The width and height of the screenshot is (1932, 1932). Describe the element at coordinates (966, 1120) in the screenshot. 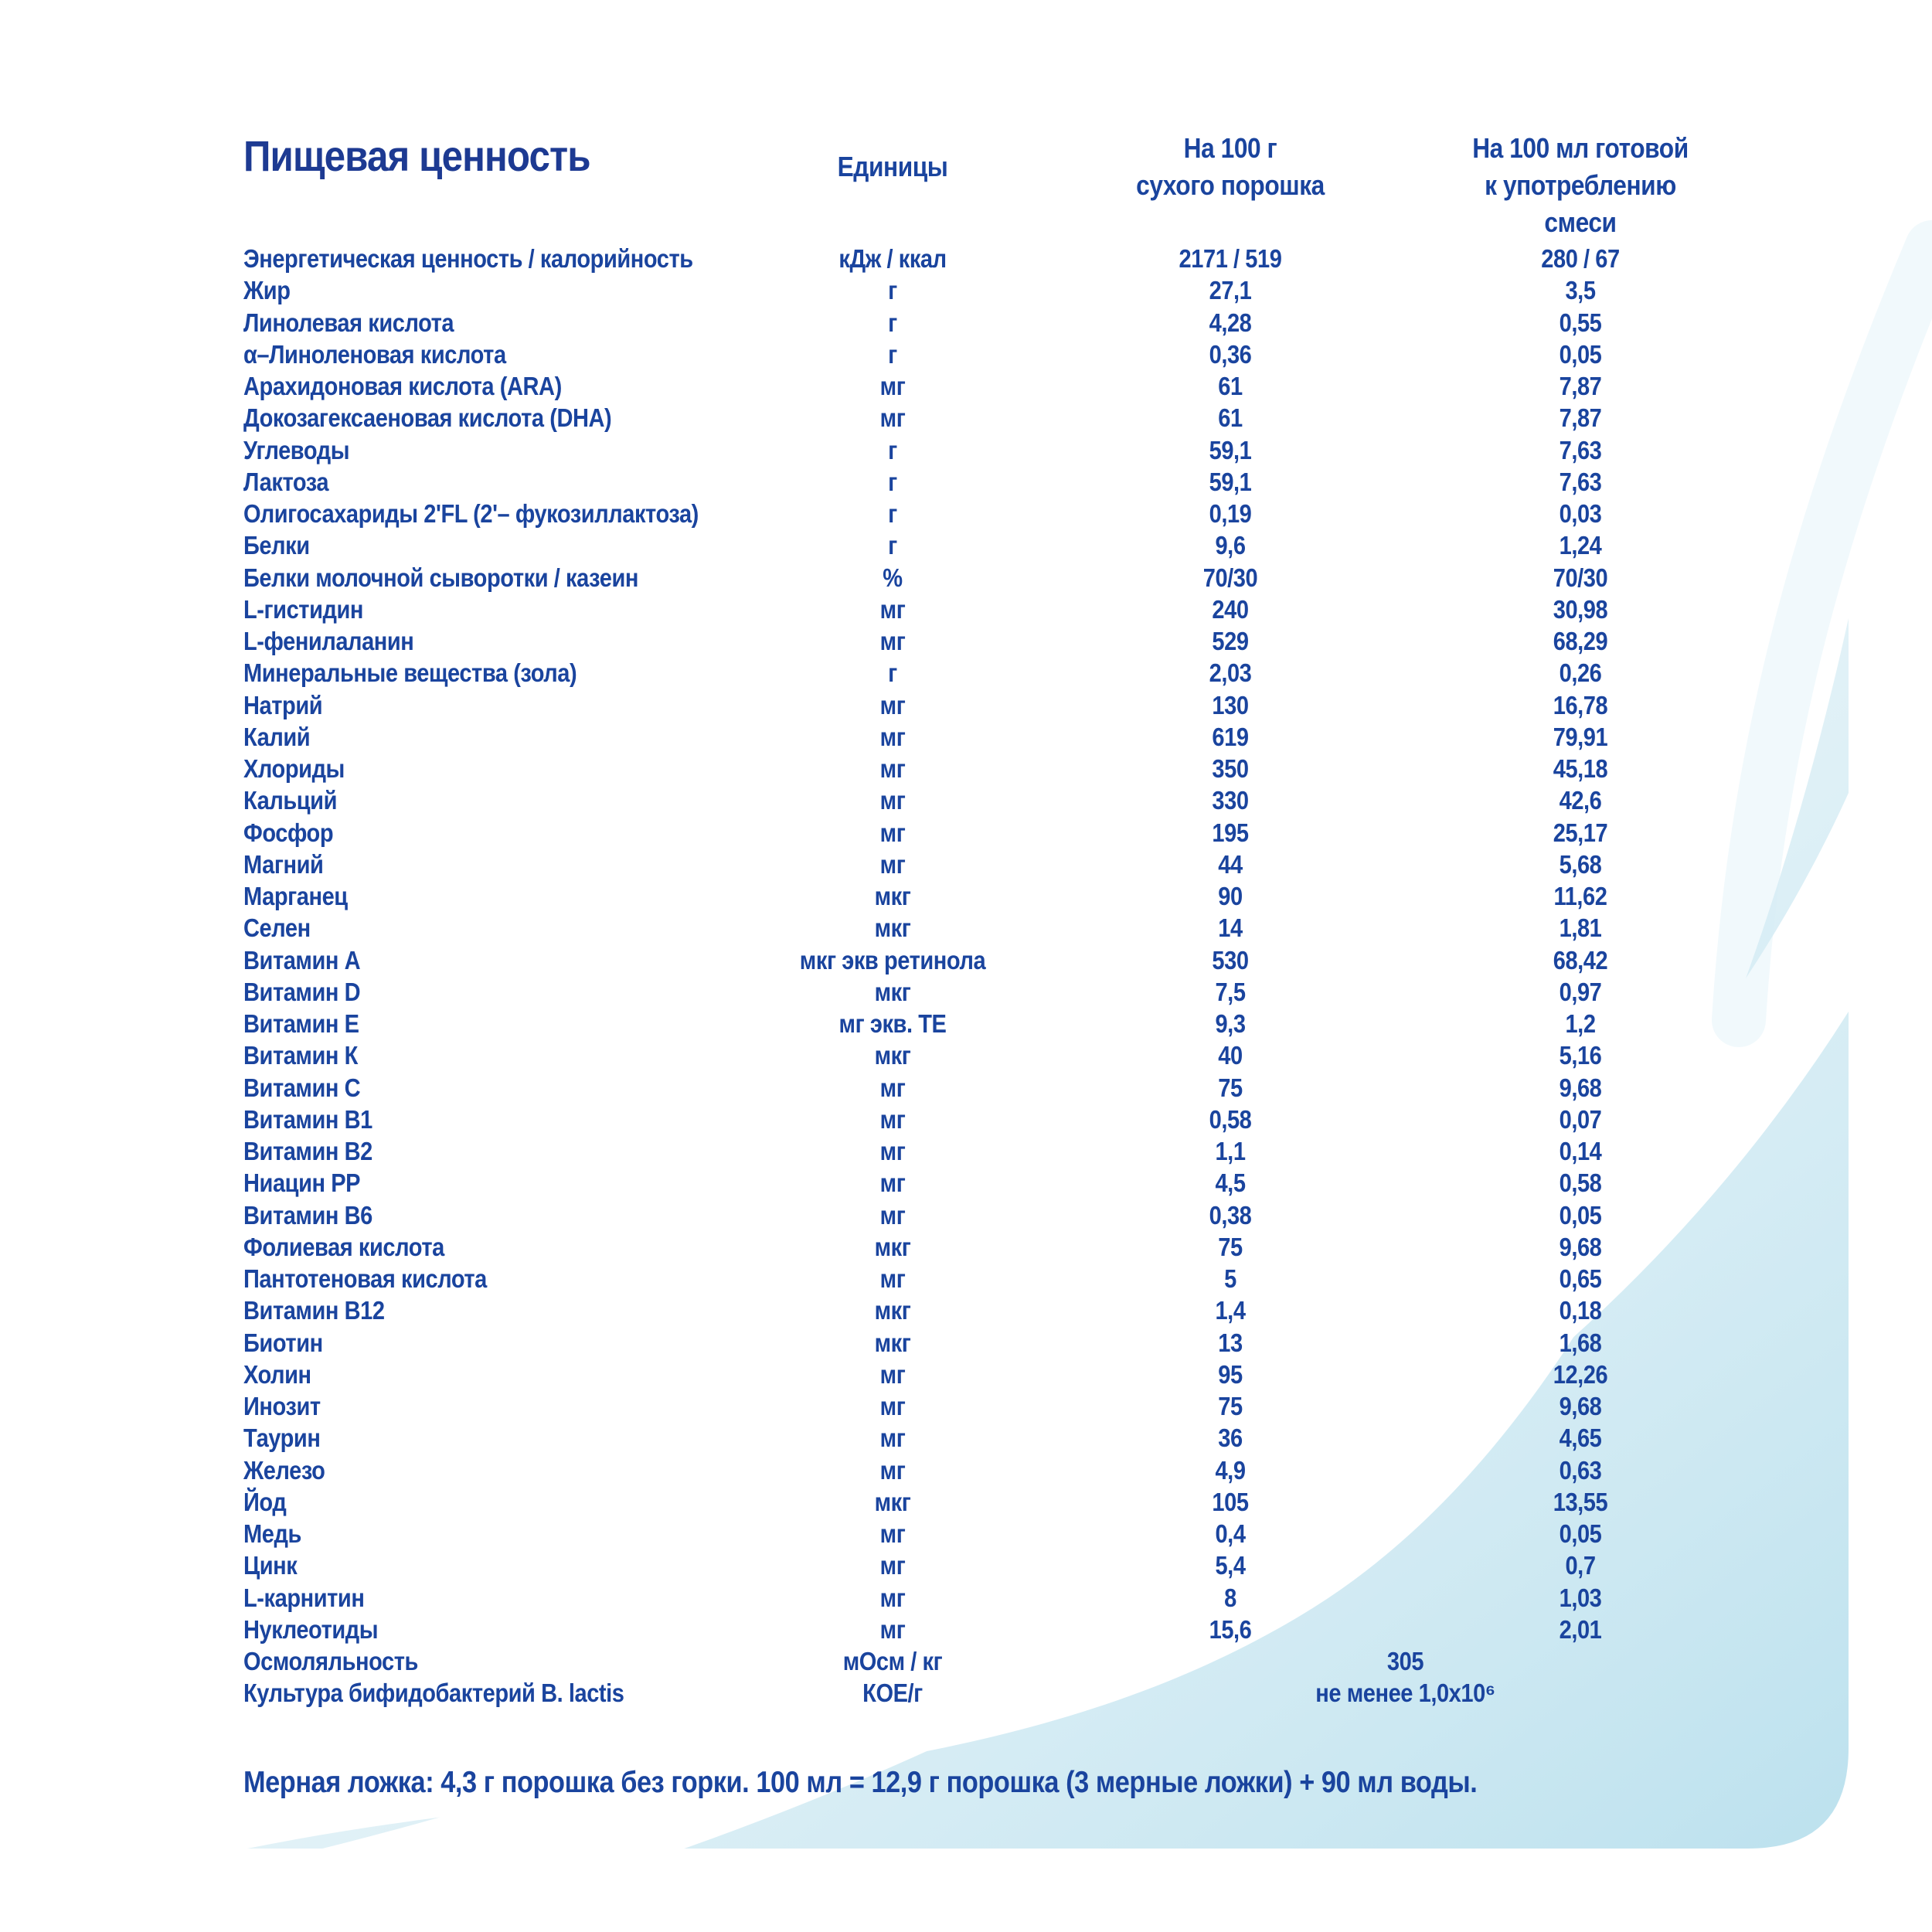

I see `table-row: Витамин В1 мг 0,58 0,07` at that location.